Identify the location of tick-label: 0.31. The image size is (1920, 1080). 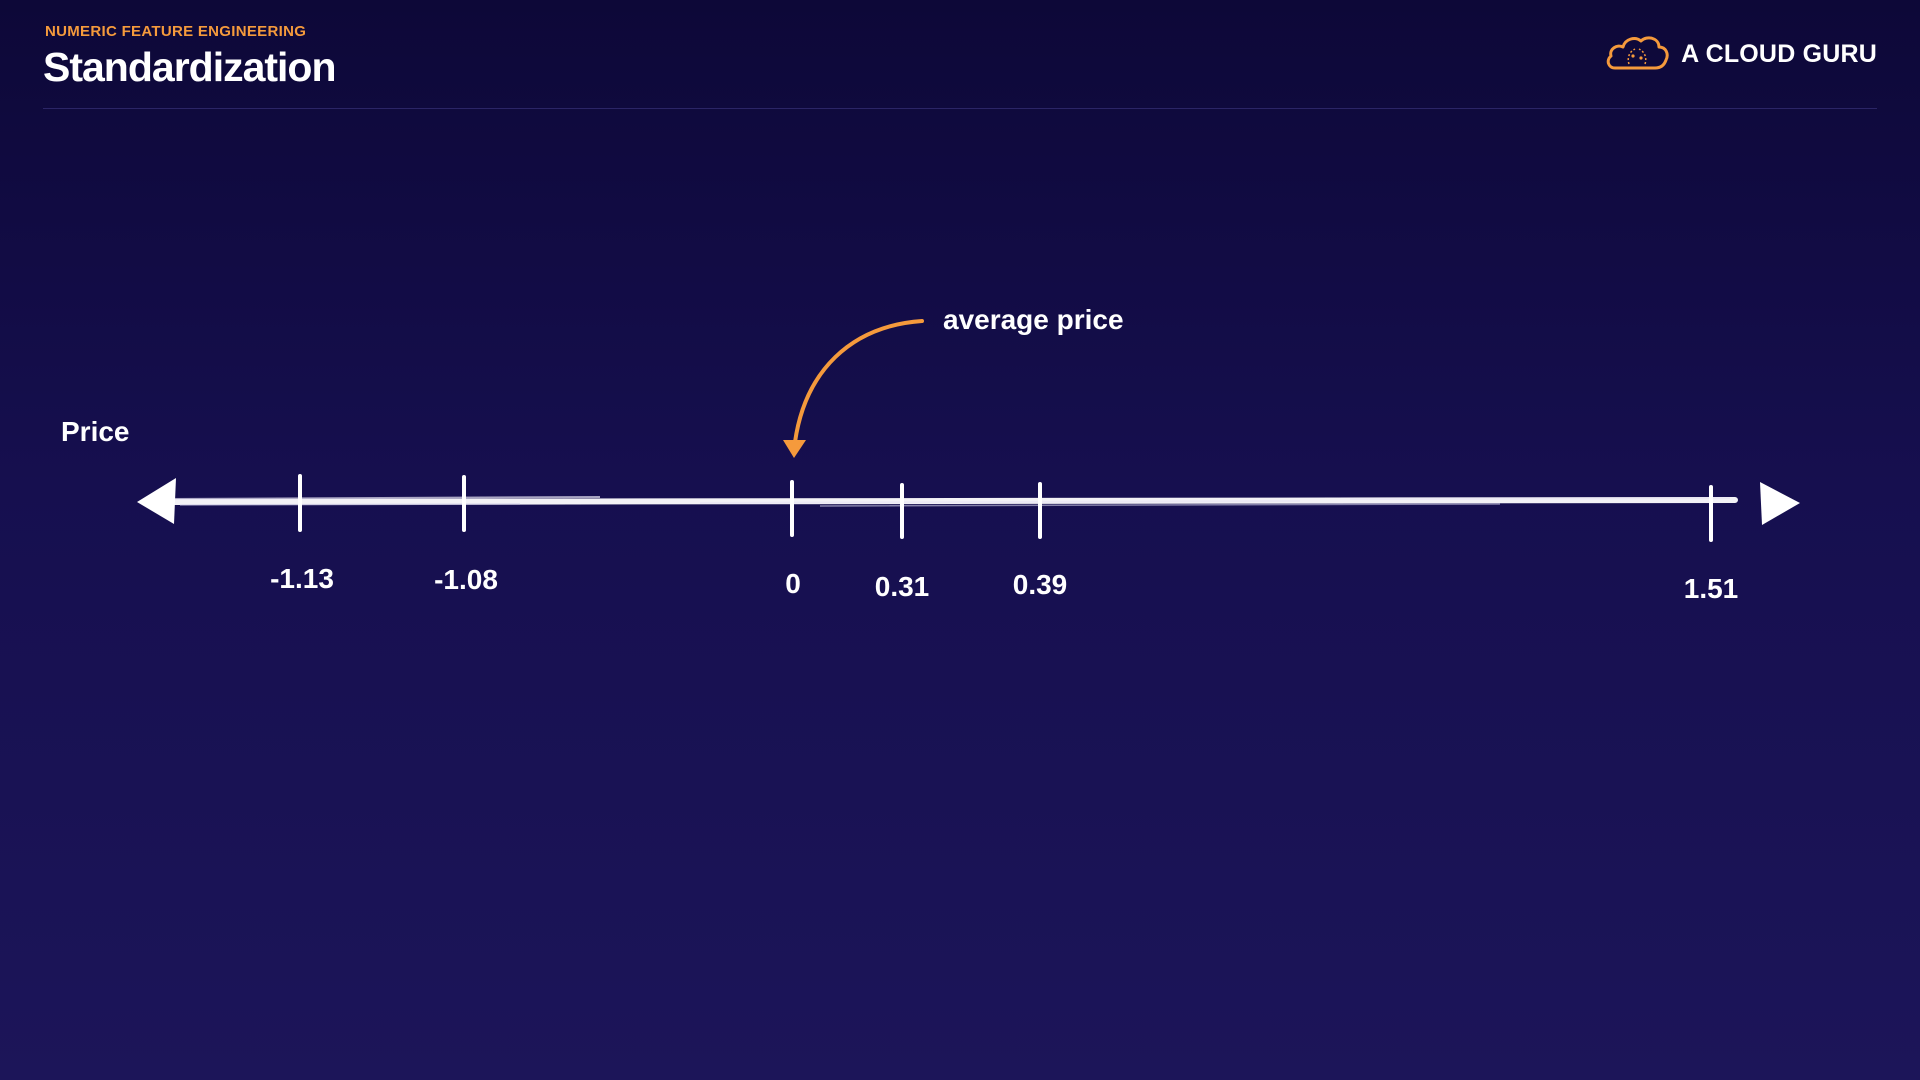
(902, 586).